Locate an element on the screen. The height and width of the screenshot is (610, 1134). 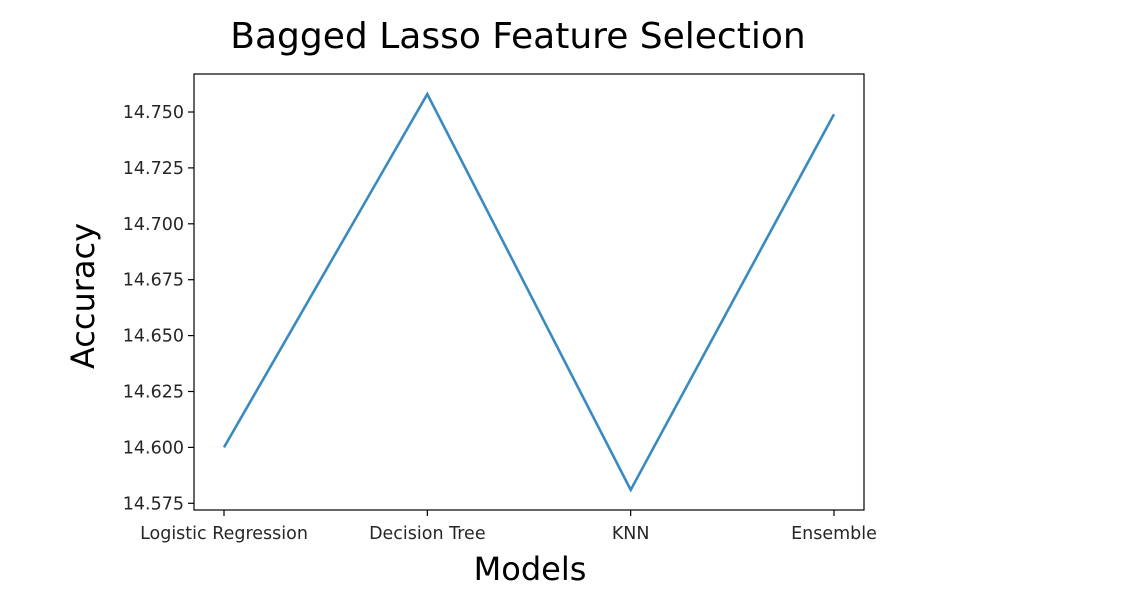
y-tick-label: 14.725 is located at coordinates (153, 169).